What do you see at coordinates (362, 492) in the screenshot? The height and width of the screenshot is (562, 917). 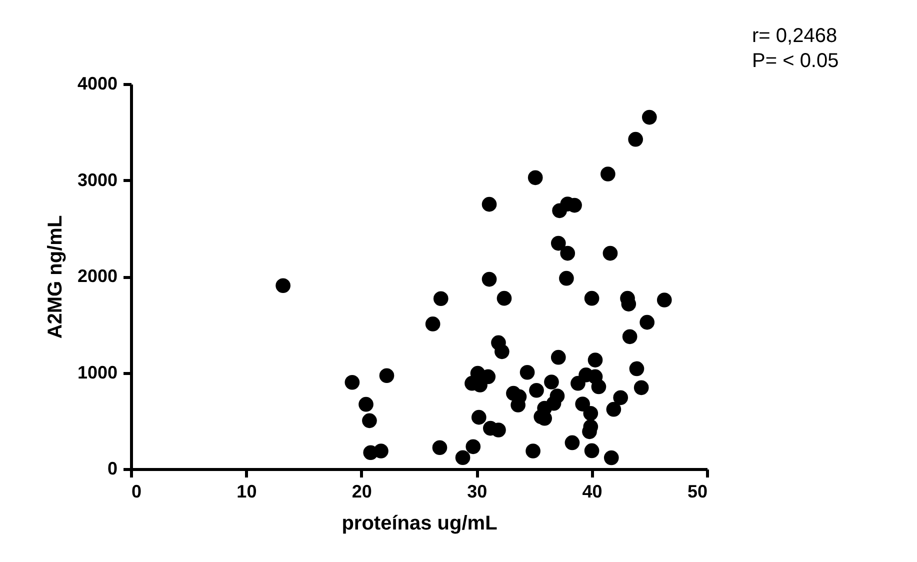 I see `x-tick-label: 20` at bounding box center [362, 492].